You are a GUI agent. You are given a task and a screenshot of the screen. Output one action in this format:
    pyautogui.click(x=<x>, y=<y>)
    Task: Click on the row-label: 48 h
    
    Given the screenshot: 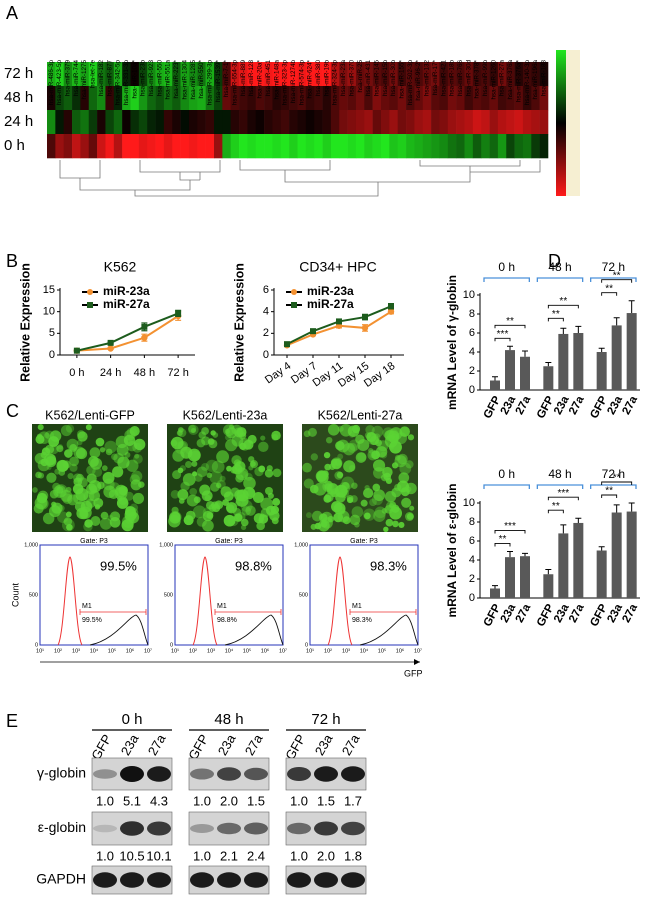 What is the action you would take?
    pyautogui.click(x=18, y=97)
    